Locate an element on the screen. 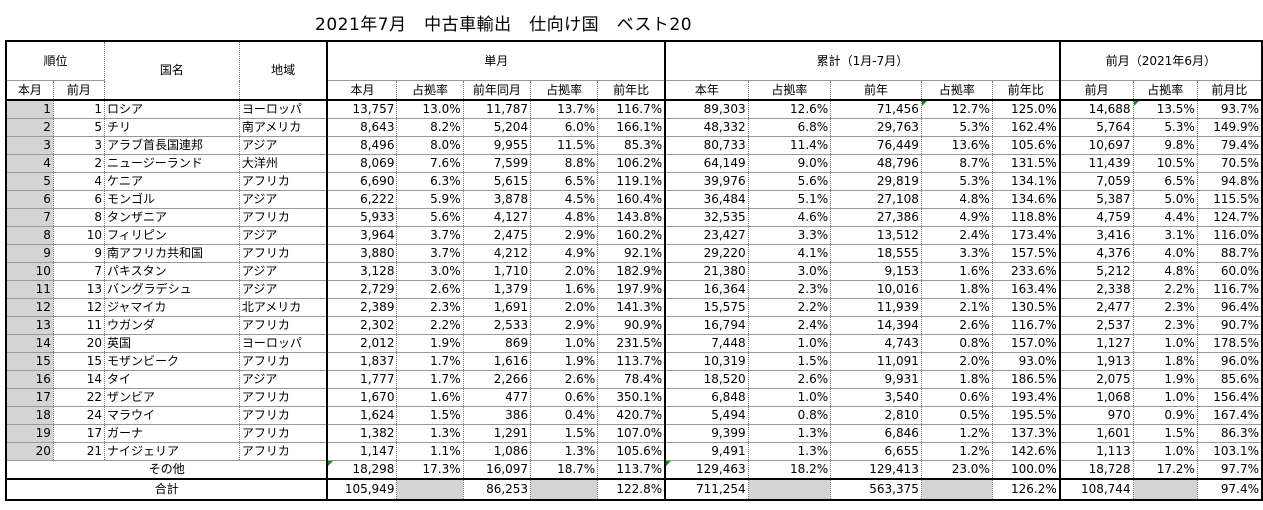 This screenshot has height=510, width=1263. yoy-value: 131.5% is located at coordinates (1025, 163).